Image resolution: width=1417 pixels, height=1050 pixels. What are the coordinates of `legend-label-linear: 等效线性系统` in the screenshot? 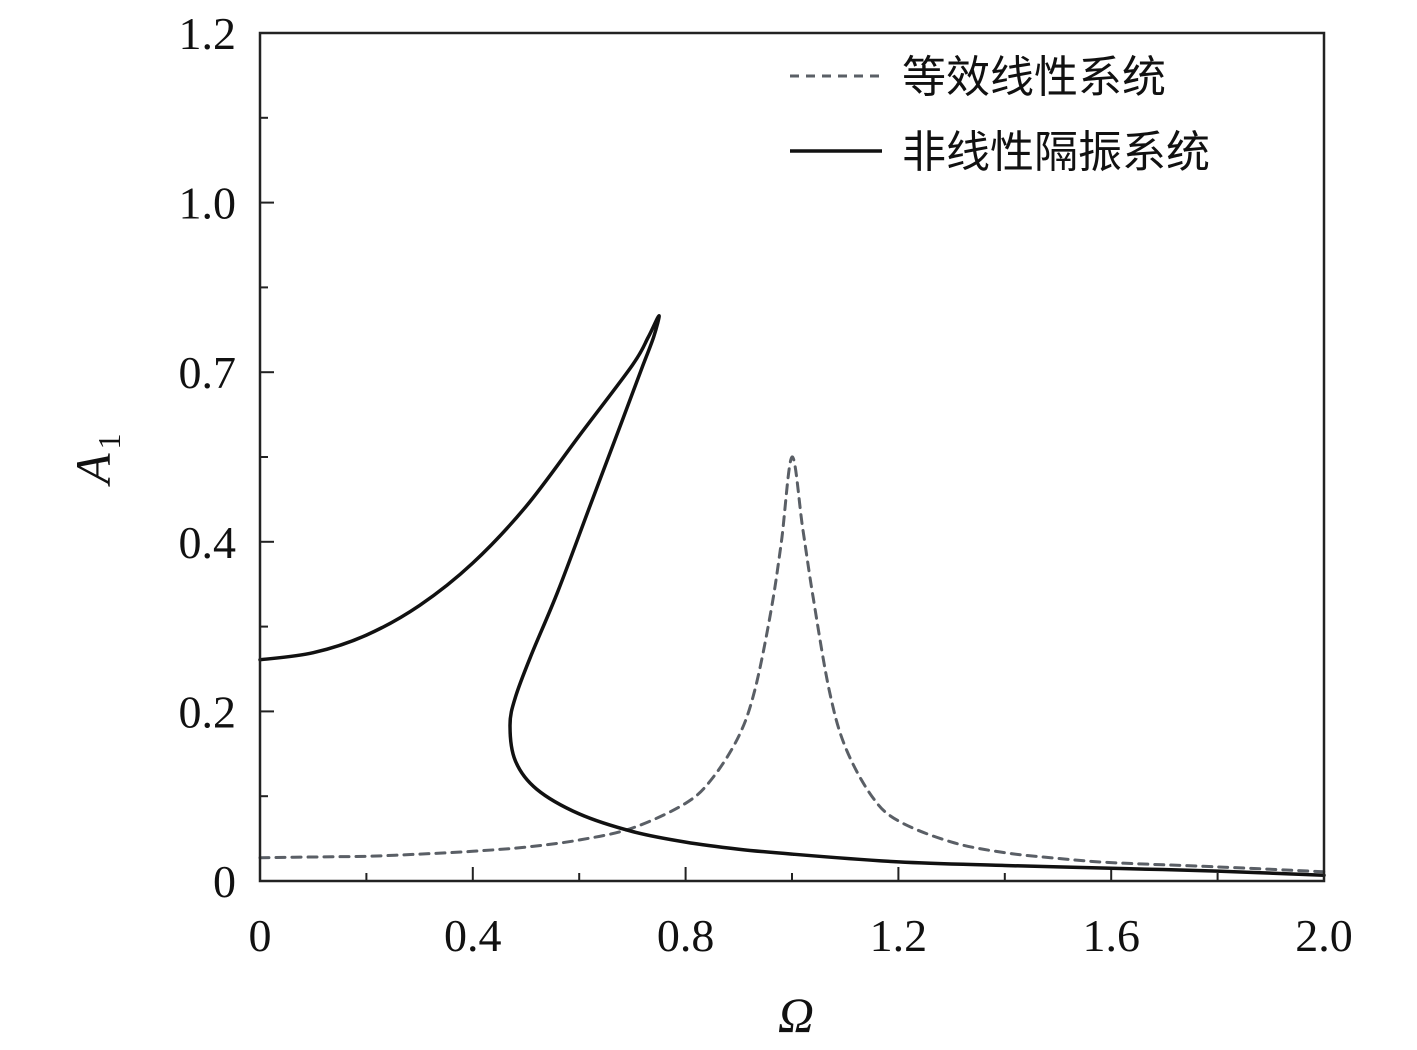 It's located at (1034, 77).